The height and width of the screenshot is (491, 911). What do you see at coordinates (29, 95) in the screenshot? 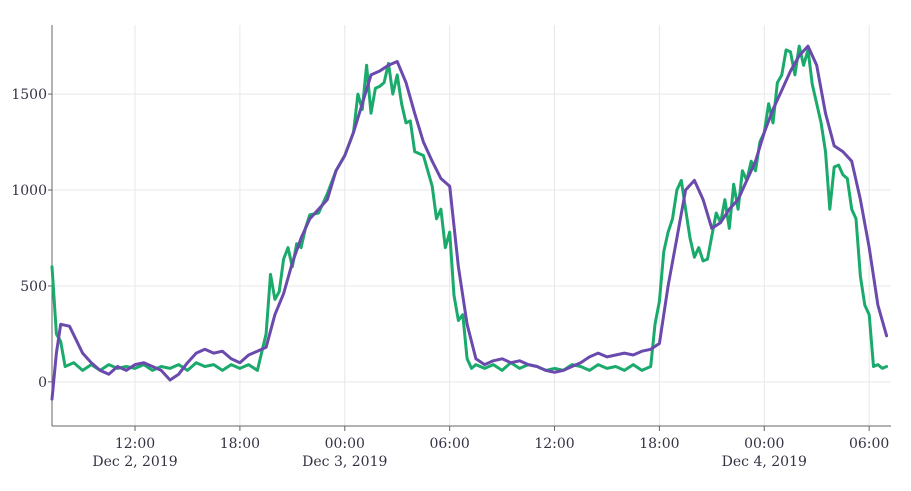
I see `y-tick-label: 1500` at bounding box center [29, 95].